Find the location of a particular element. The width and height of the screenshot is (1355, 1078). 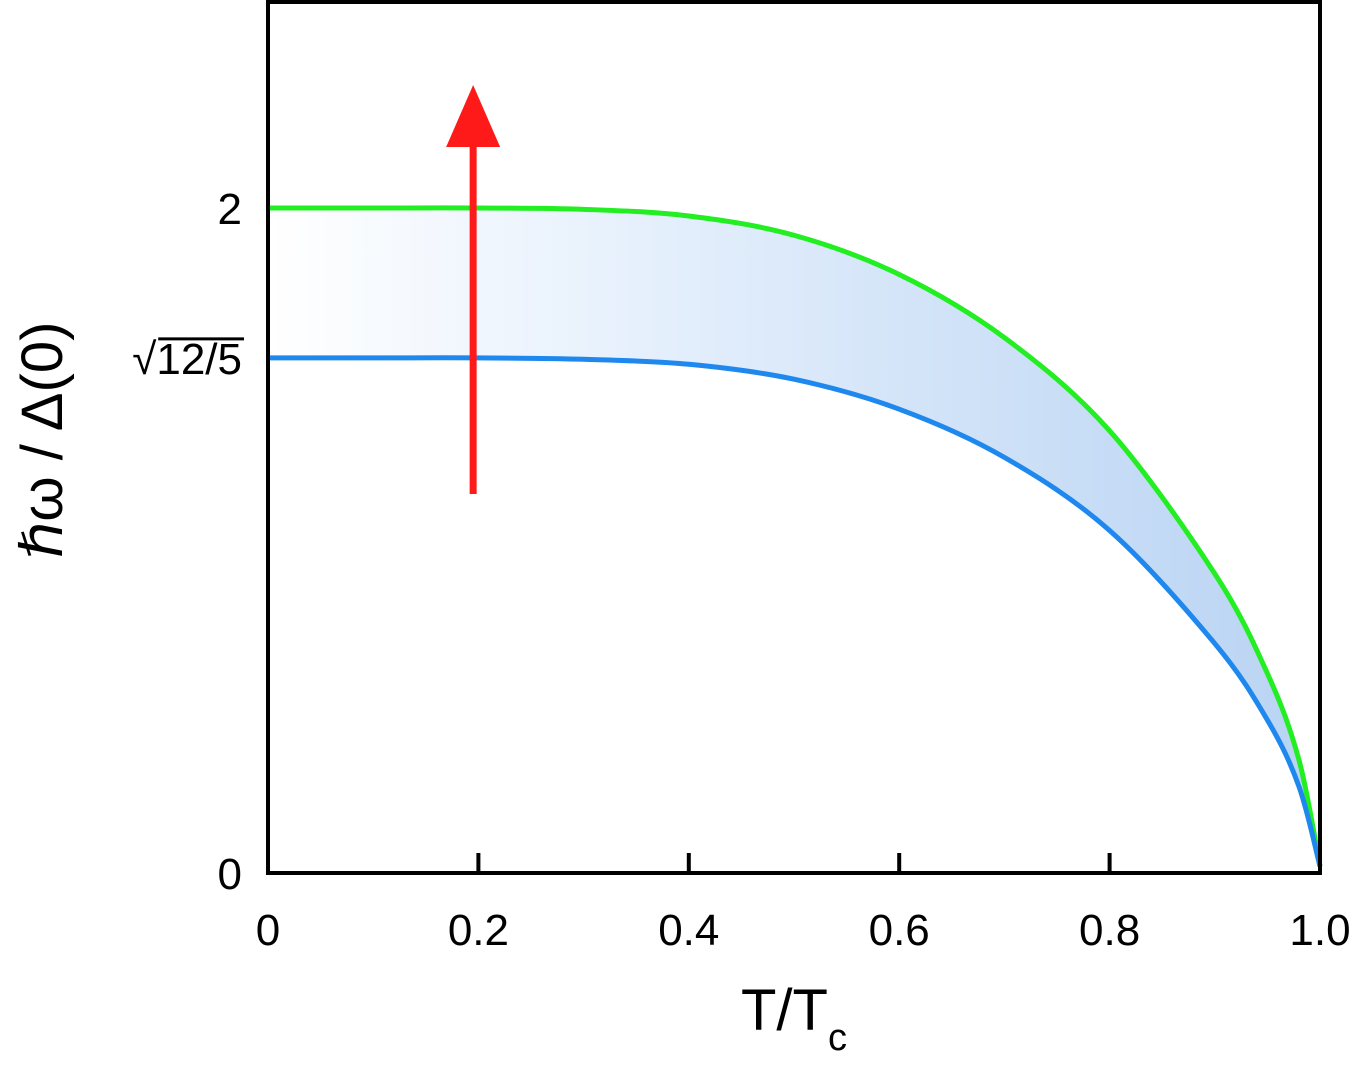

y-tick-label: 2 is located at coordinates (230, 209).